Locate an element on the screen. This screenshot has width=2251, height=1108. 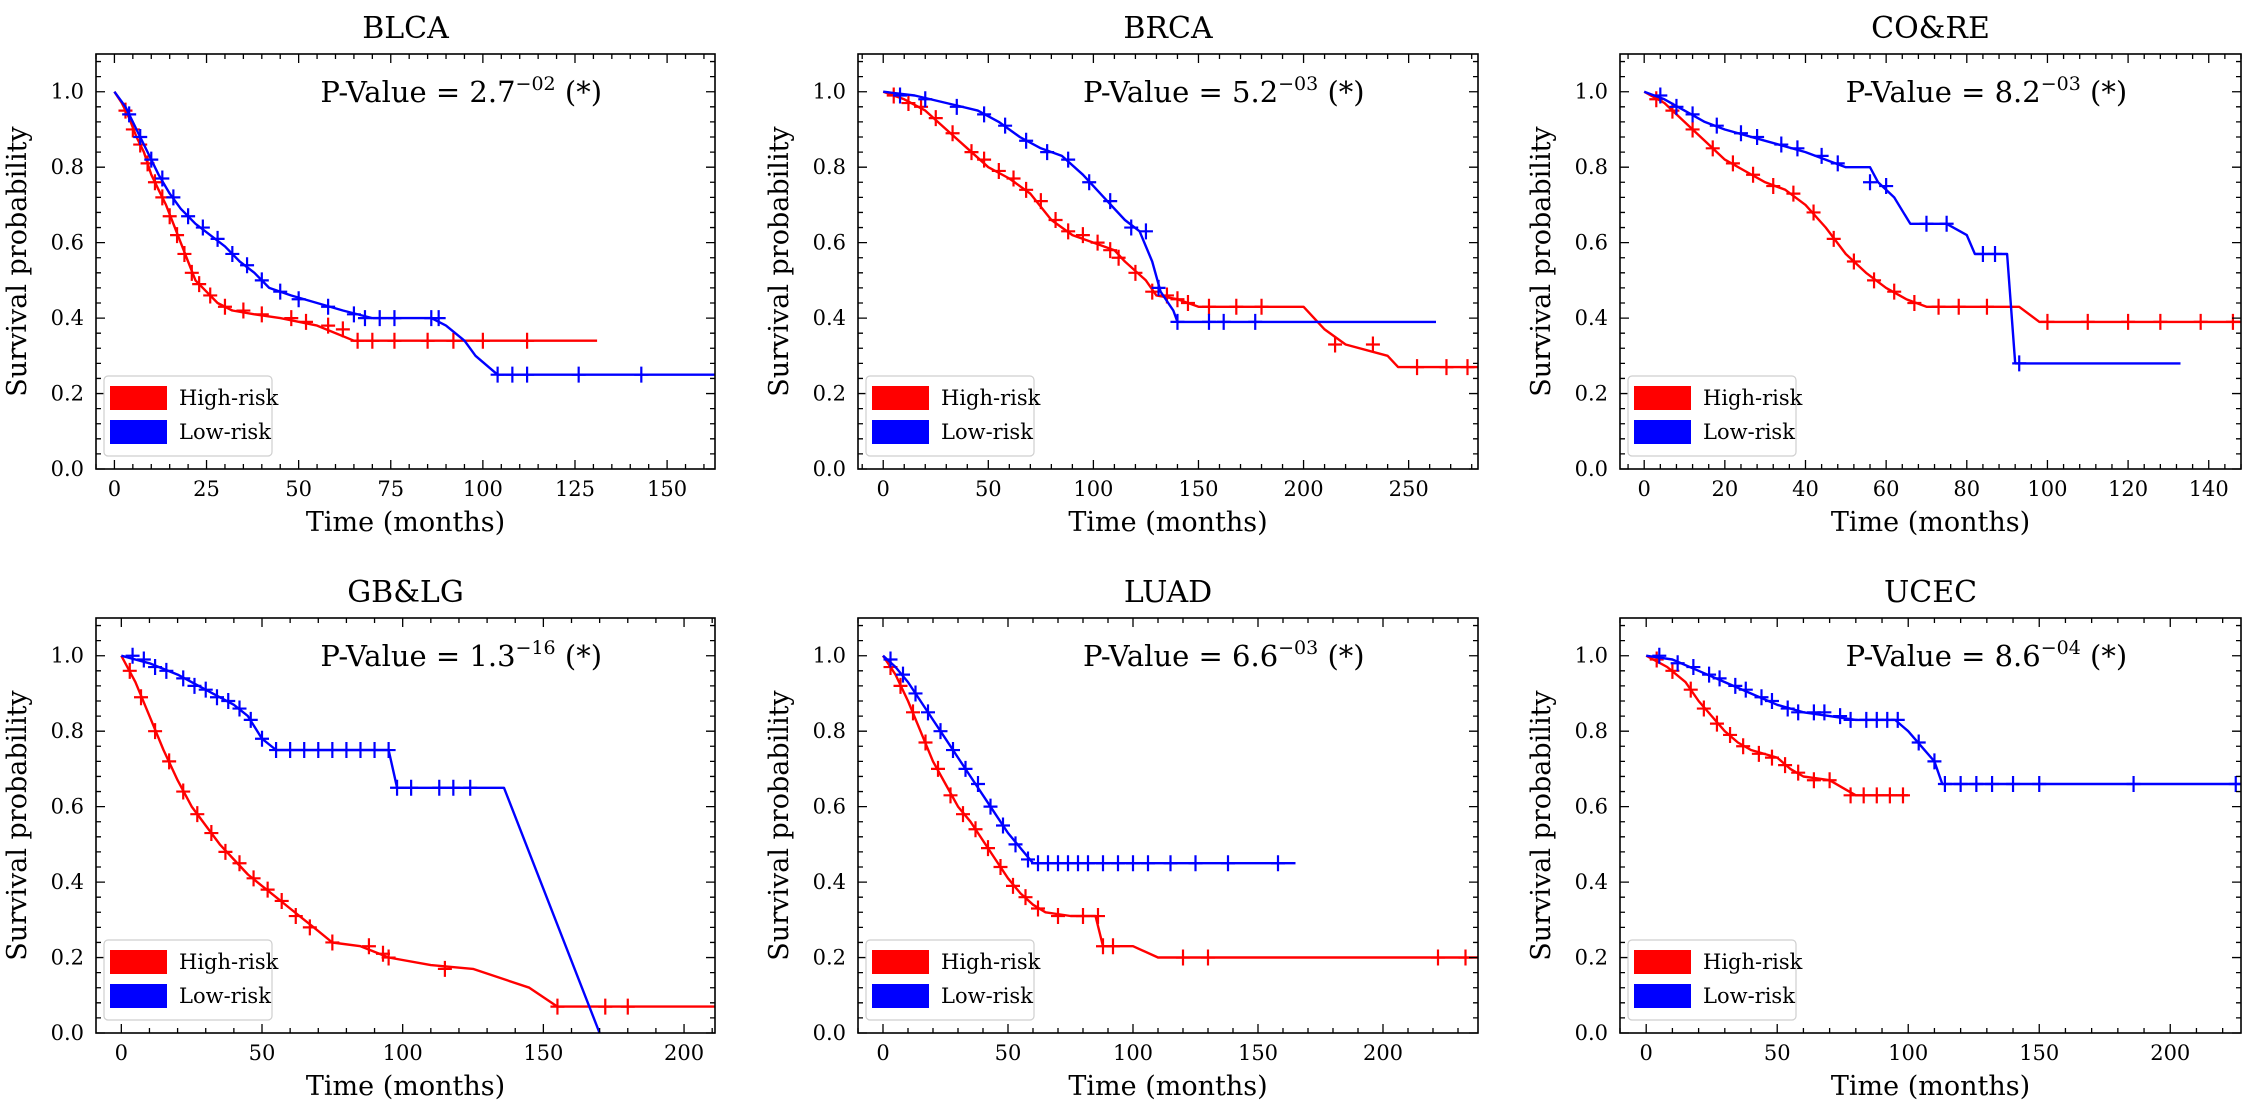
p-value-label: P-Value = 1.3−16 (*) is located at coordinates (461, 655).